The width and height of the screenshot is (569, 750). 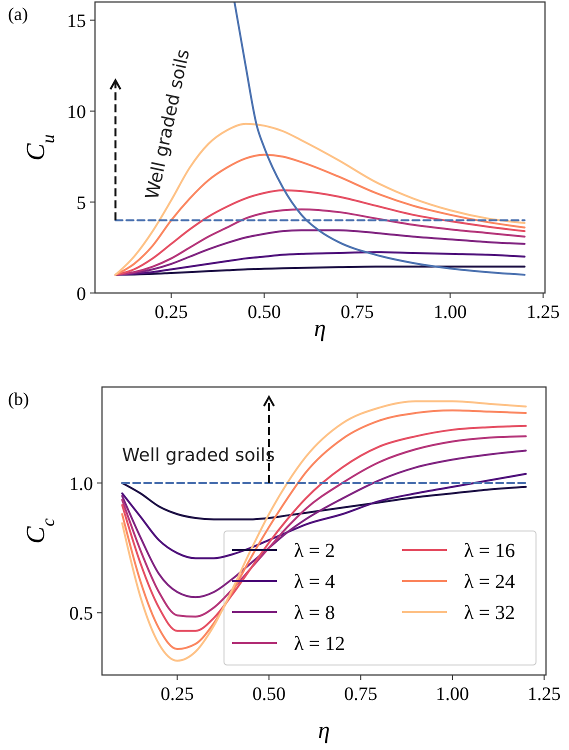 What do you see at coordinates (81, 484) in the screenshot?
I see `y-tick-label: 1.0` at bounding box center [81, 484].